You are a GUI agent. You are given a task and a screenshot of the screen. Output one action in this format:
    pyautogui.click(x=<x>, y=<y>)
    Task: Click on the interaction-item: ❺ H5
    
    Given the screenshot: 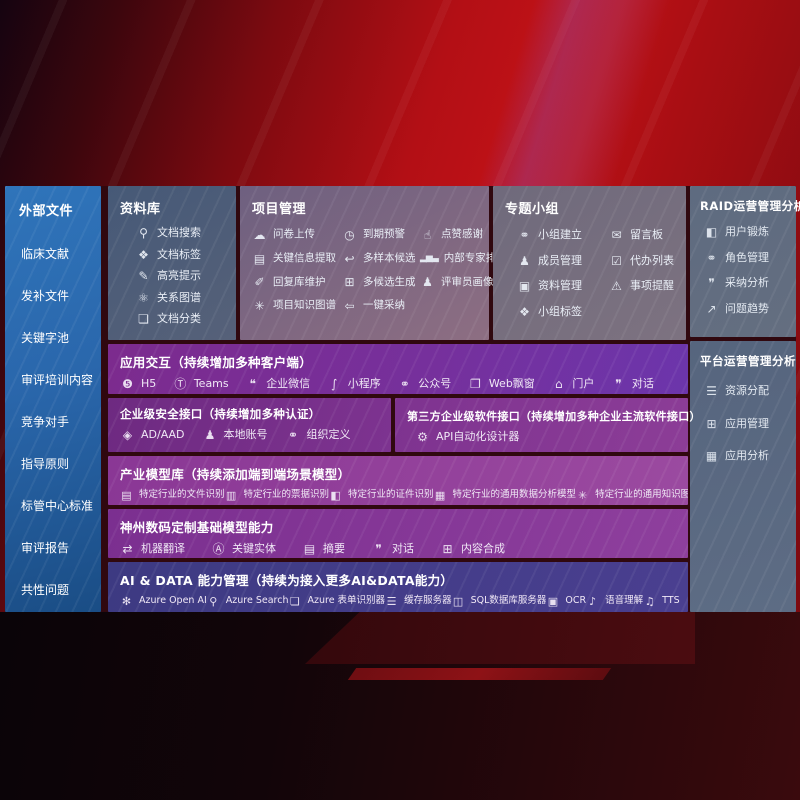 What is the action you would take?
    pyautogui.click(x=138, y=384)
    